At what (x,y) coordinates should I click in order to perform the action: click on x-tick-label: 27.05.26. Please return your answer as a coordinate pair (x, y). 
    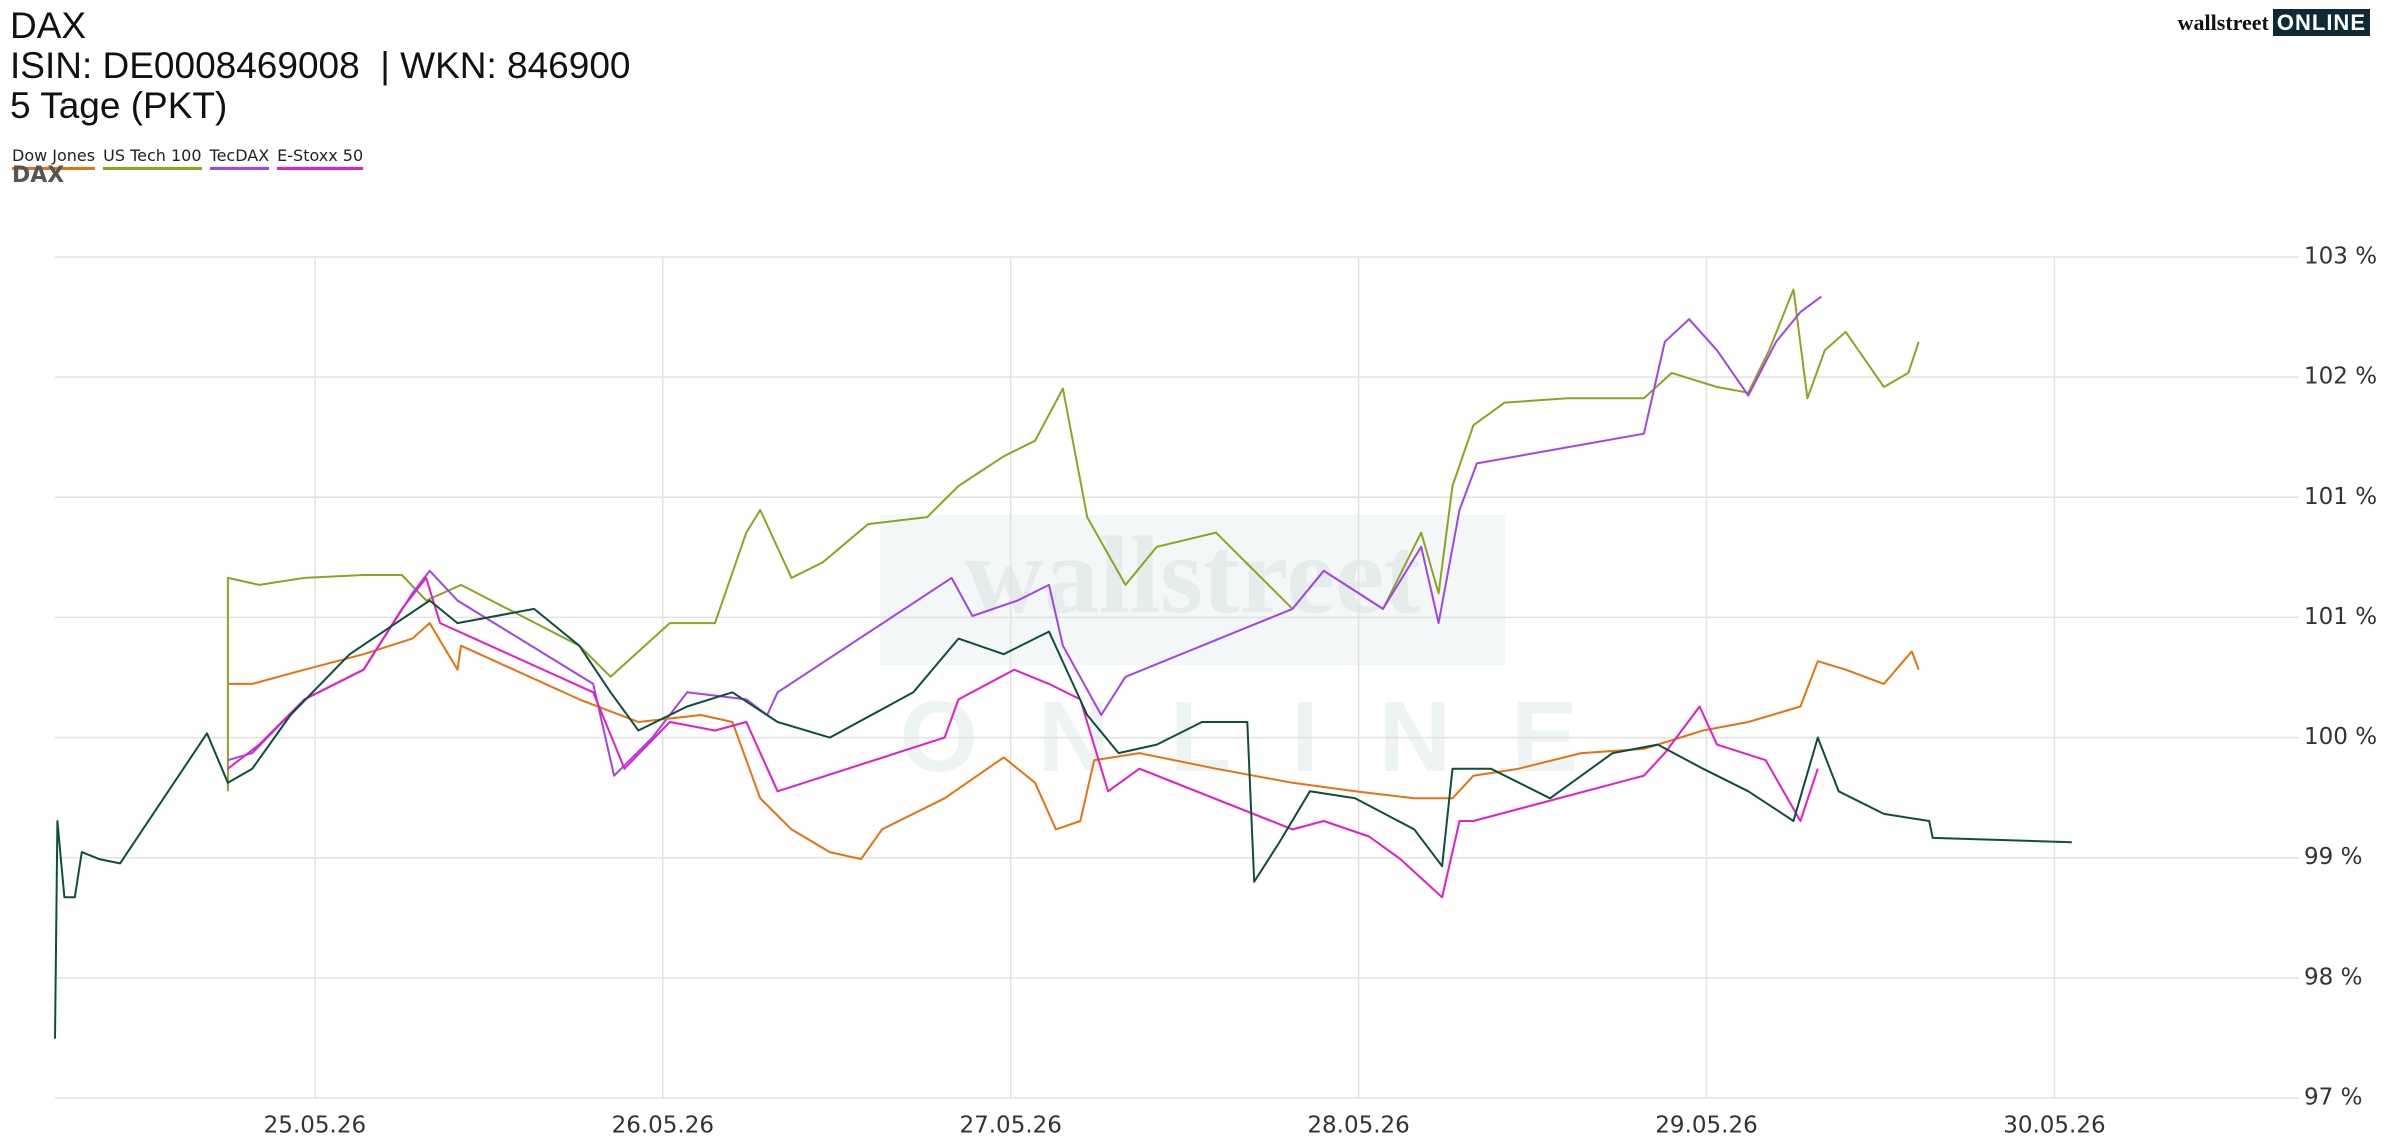
    Looking at the image, I should click on (1010, 1126).